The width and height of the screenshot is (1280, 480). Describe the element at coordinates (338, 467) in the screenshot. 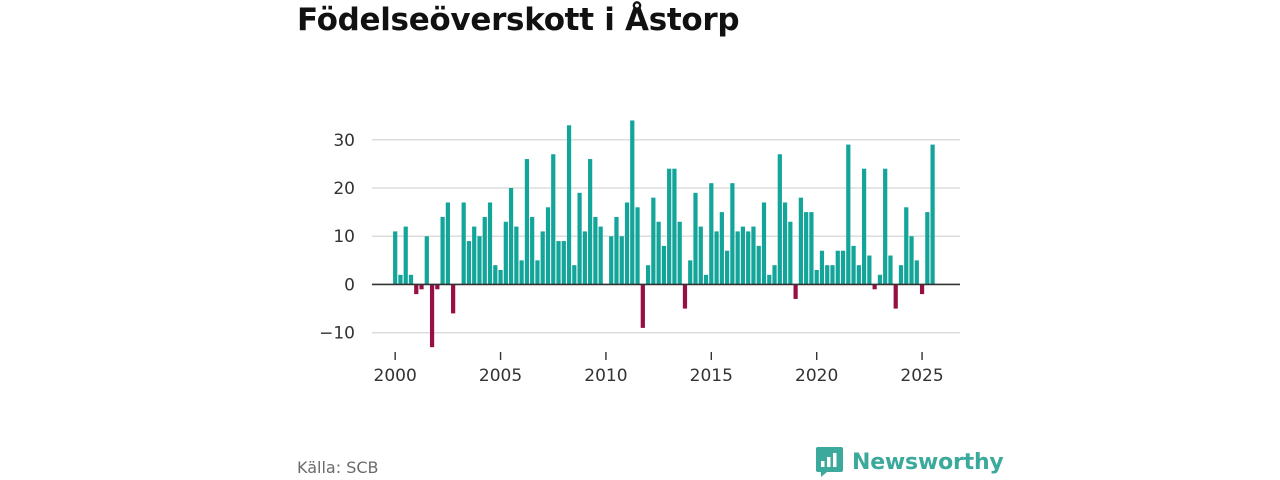

I see `source-note: Källa: SCB` at that location.